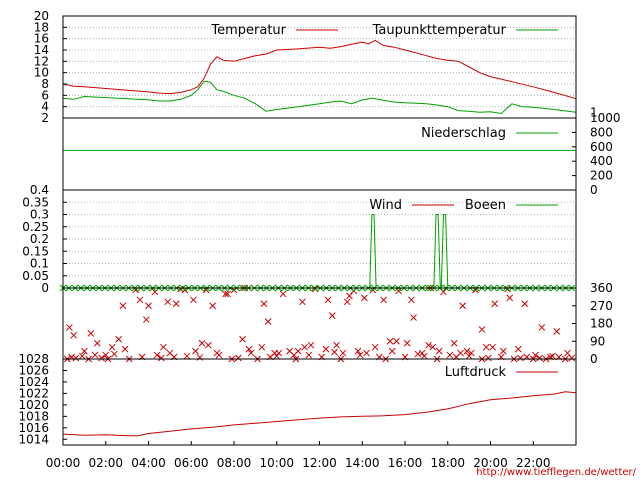 This screenshot has height=480, width=640. Describe the element at coordinates (148, 463) in the screenshot. I see `time-tick-label: 04:00` at that location.